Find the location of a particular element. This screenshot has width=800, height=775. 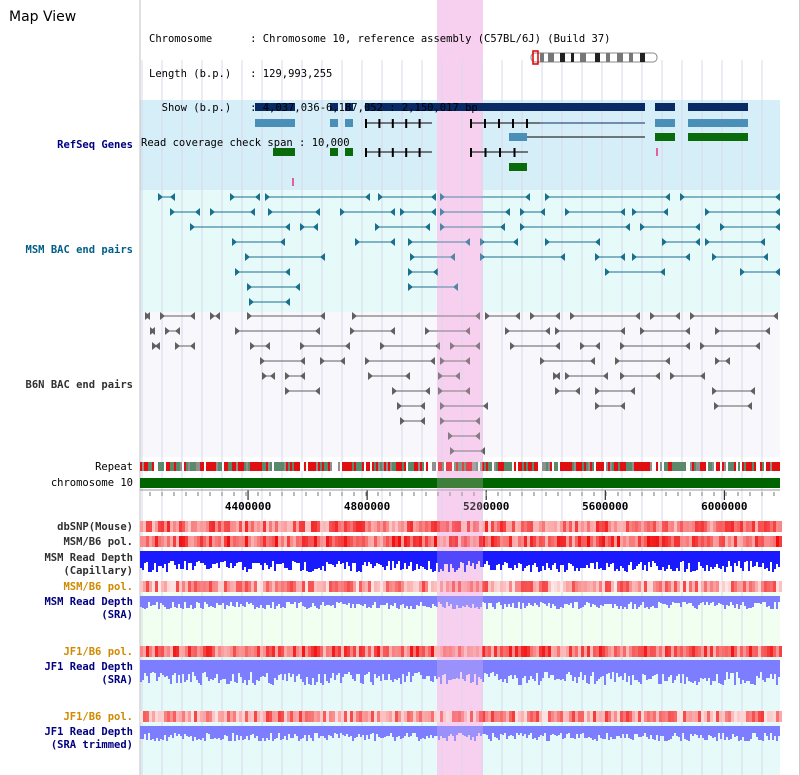

track-label-dbsnp: dbSNP(Mouse) is located at coordinates (95, 527).